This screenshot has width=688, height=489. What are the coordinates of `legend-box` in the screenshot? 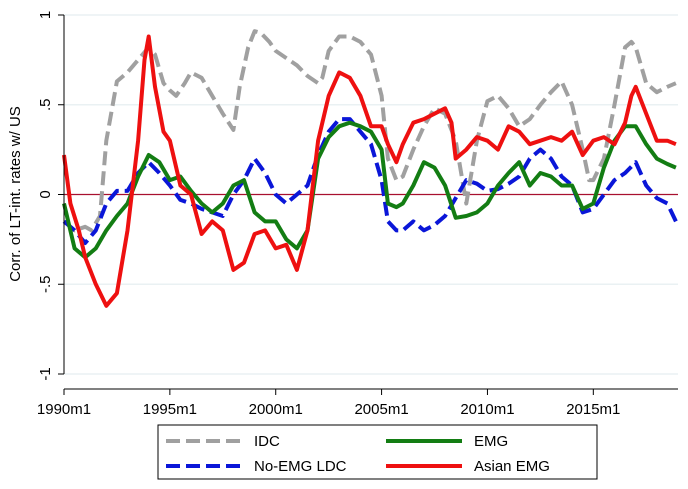 It's located at (377, 452).